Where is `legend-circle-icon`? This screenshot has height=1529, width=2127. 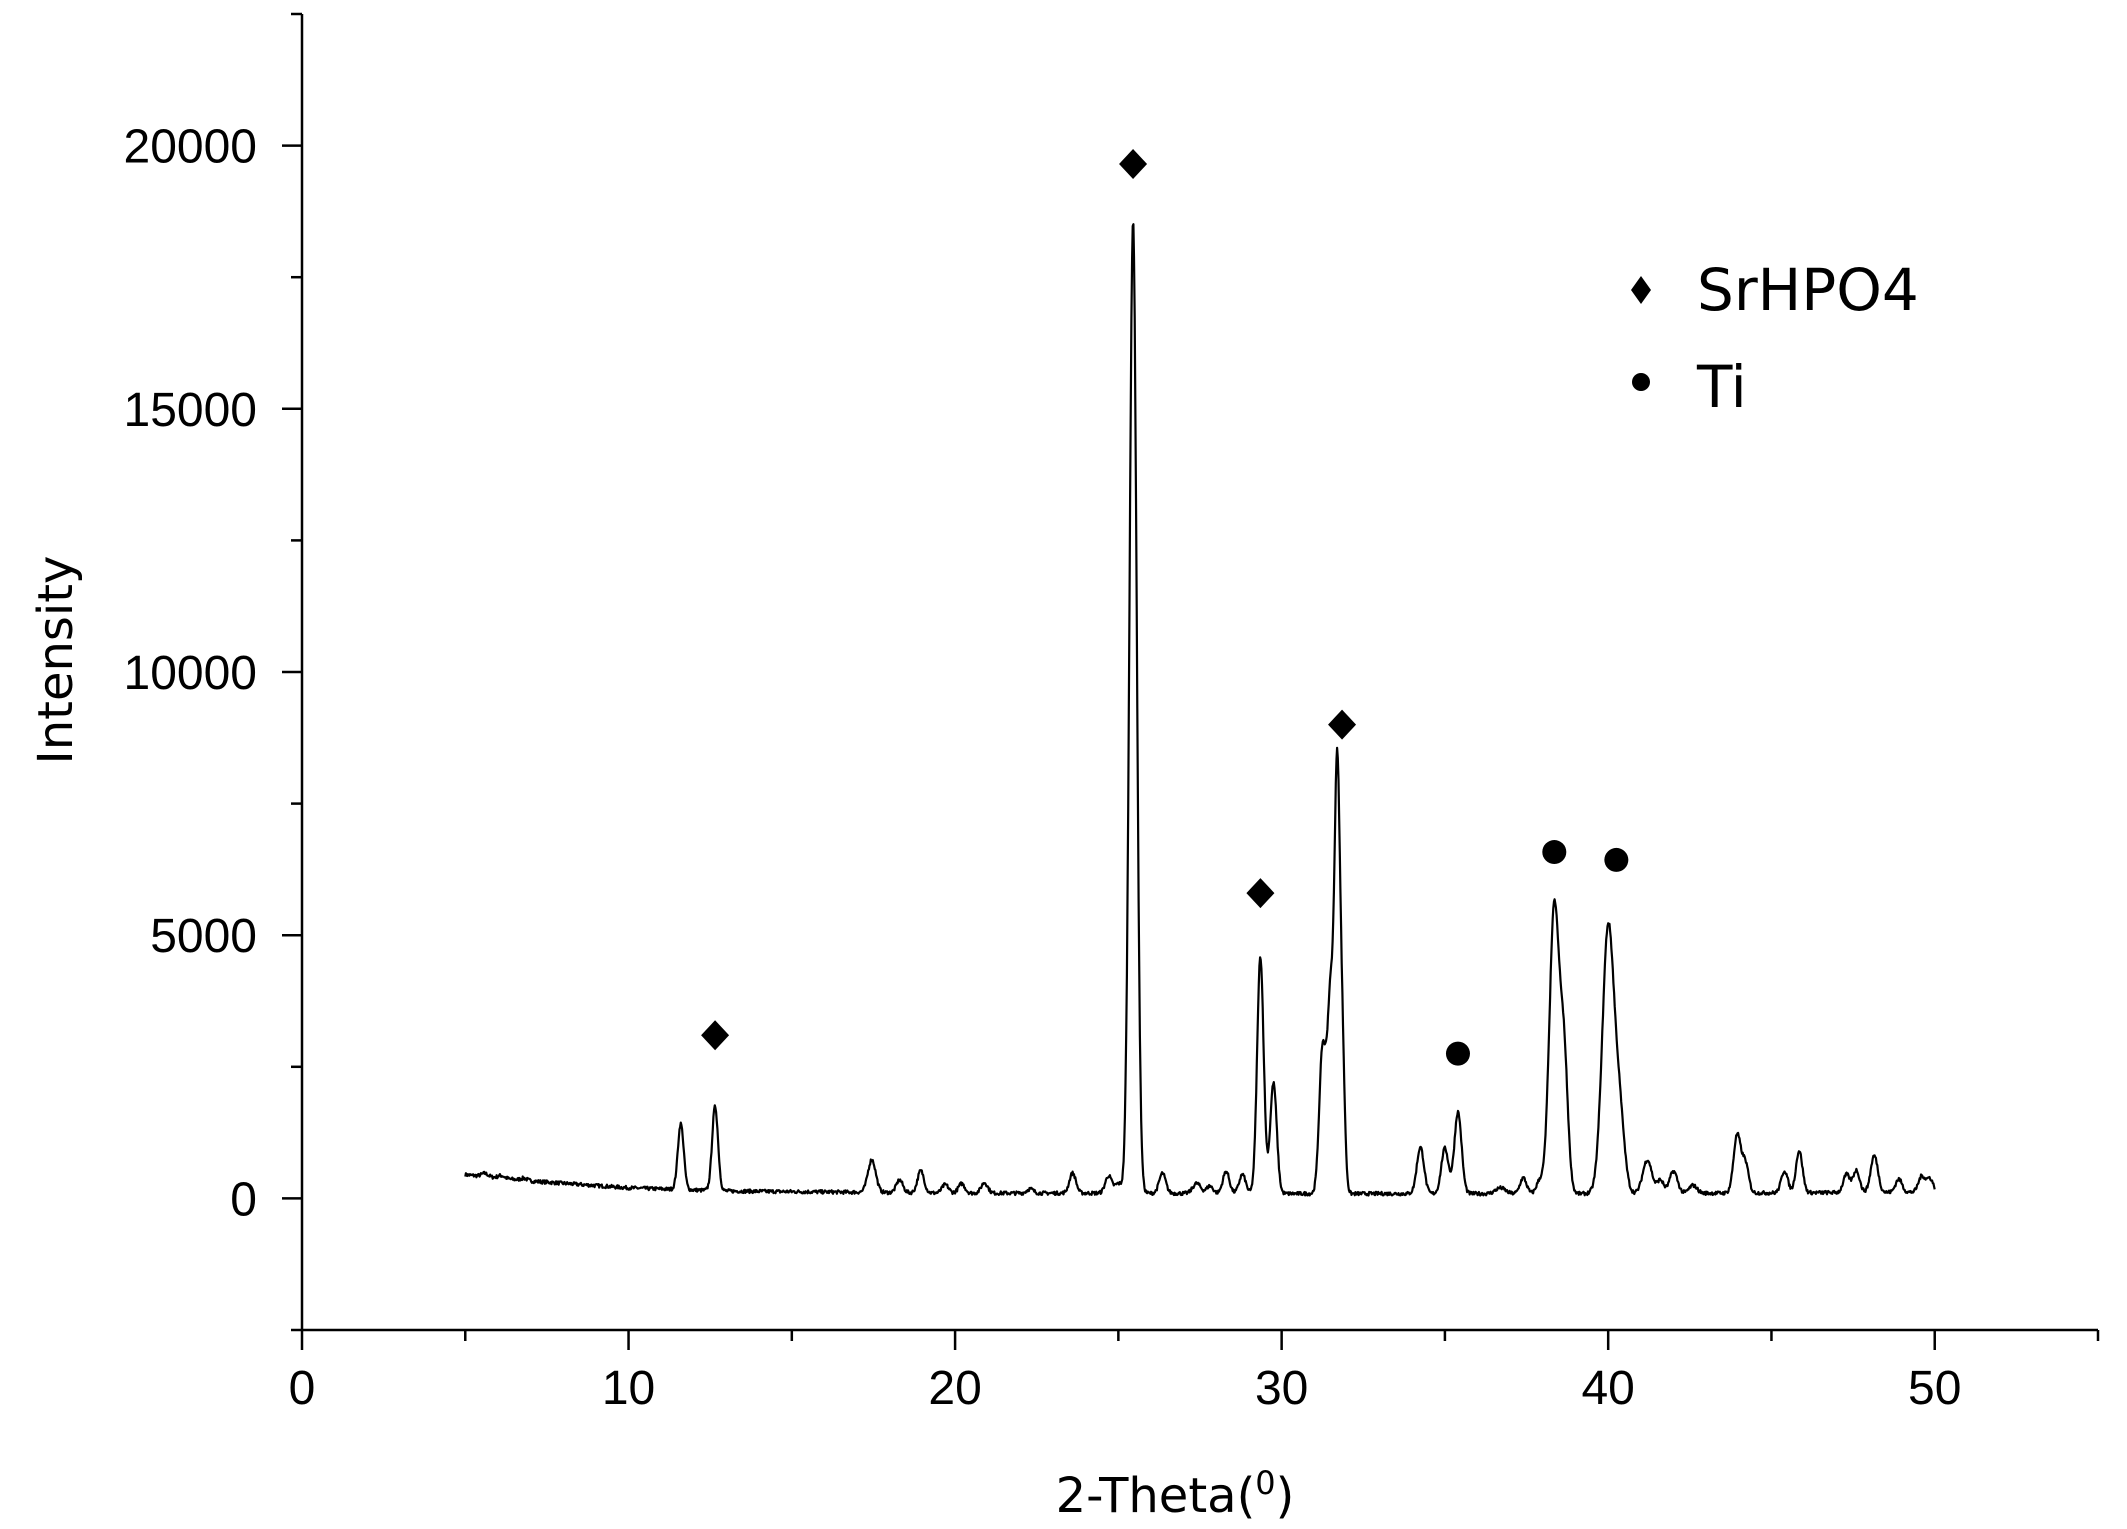
legend-circle-icon is located at coordinates (1641, 382).